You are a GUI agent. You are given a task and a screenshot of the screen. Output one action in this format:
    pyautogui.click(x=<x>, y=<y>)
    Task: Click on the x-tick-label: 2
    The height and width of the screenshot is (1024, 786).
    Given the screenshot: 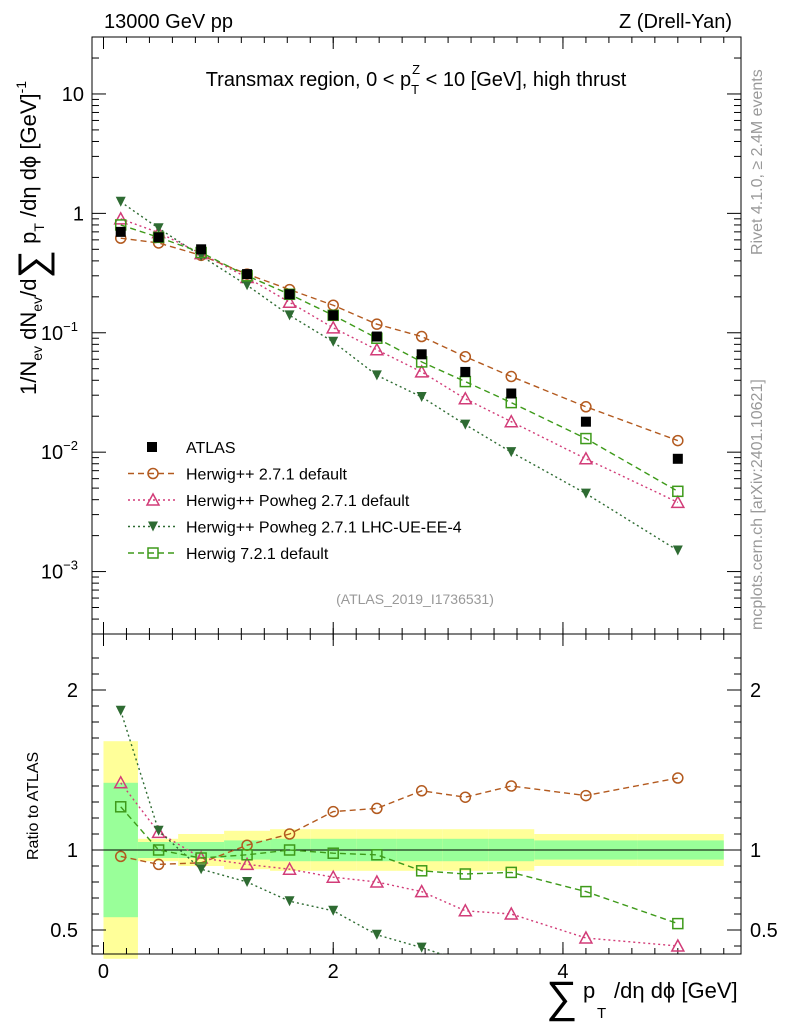 What is the action you would take?
    pyautogui.click(x=333, y=972)
    